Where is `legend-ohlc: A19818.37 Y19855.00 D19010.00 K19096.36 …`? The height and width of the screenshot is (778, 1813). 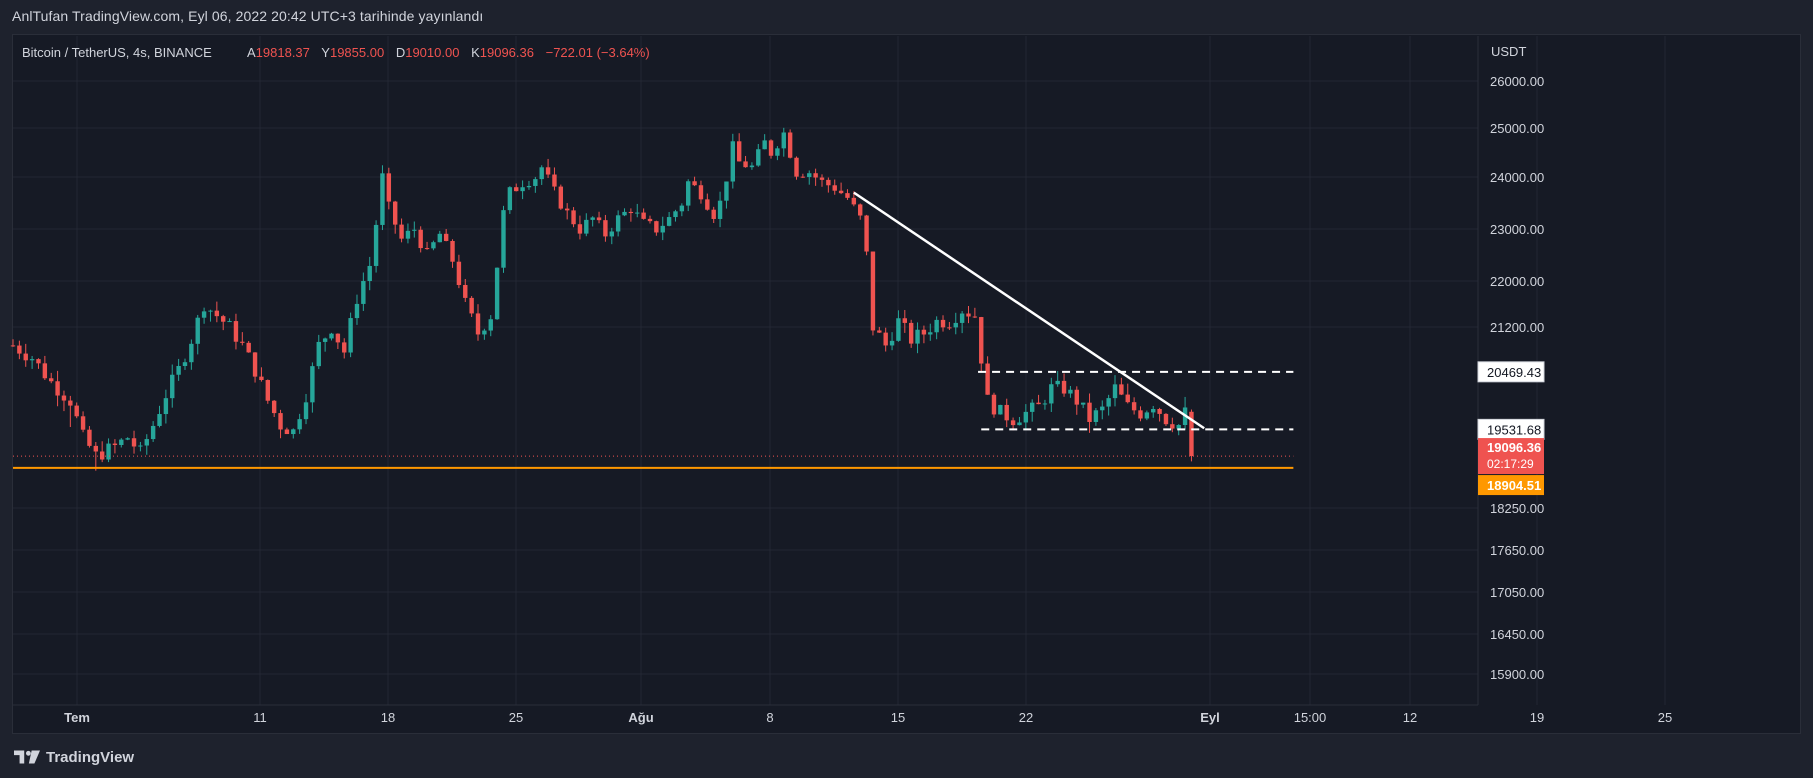
legend-ohlc: A19818.37 Y19855.00 D19010.00 K19096.36 … is located at coordinates (448, 52).